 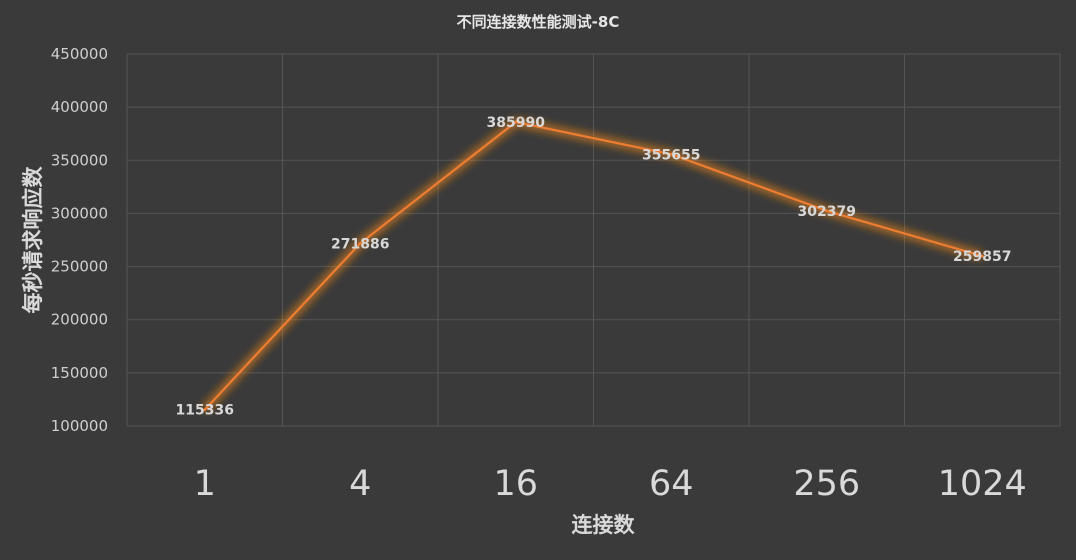 I want to click on x-tick-label: 4, so click(x=360, y=484).